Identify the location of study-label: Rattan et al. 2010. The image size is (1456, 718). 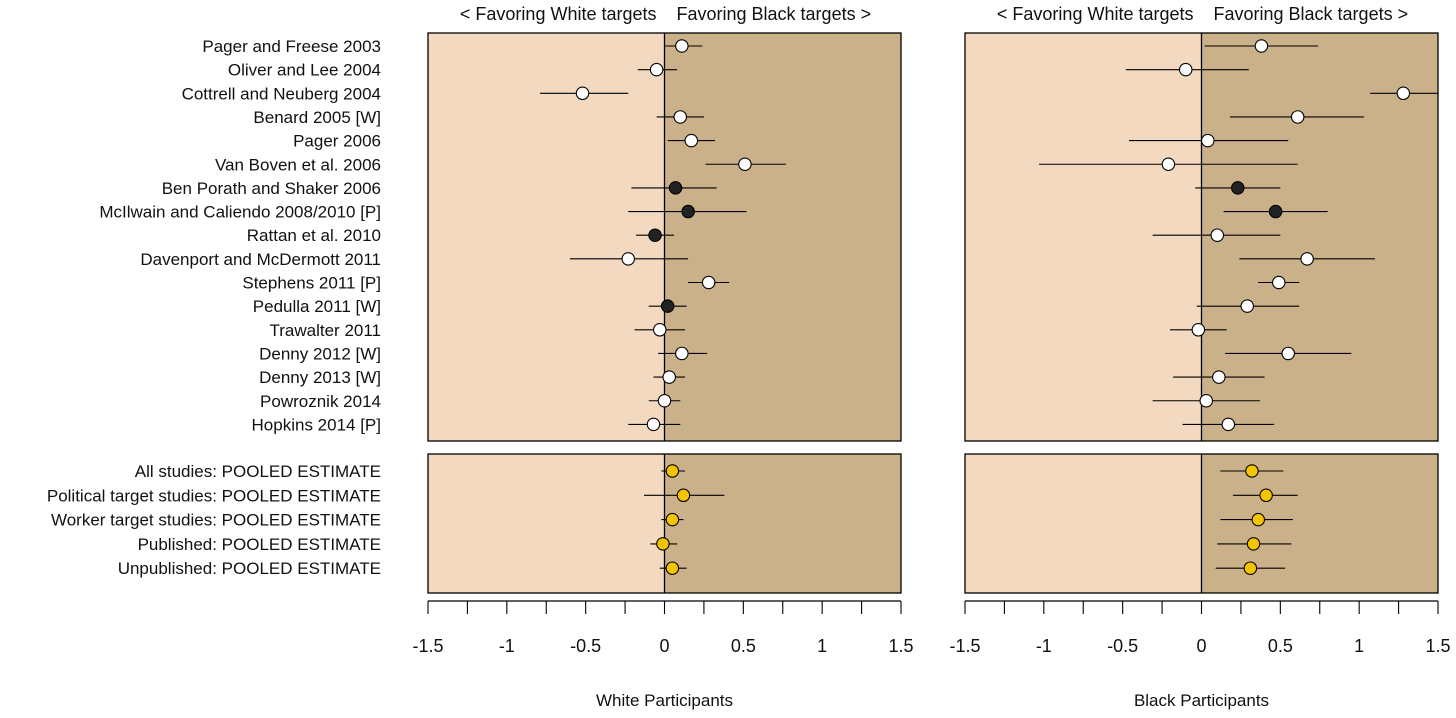
(314, 235).